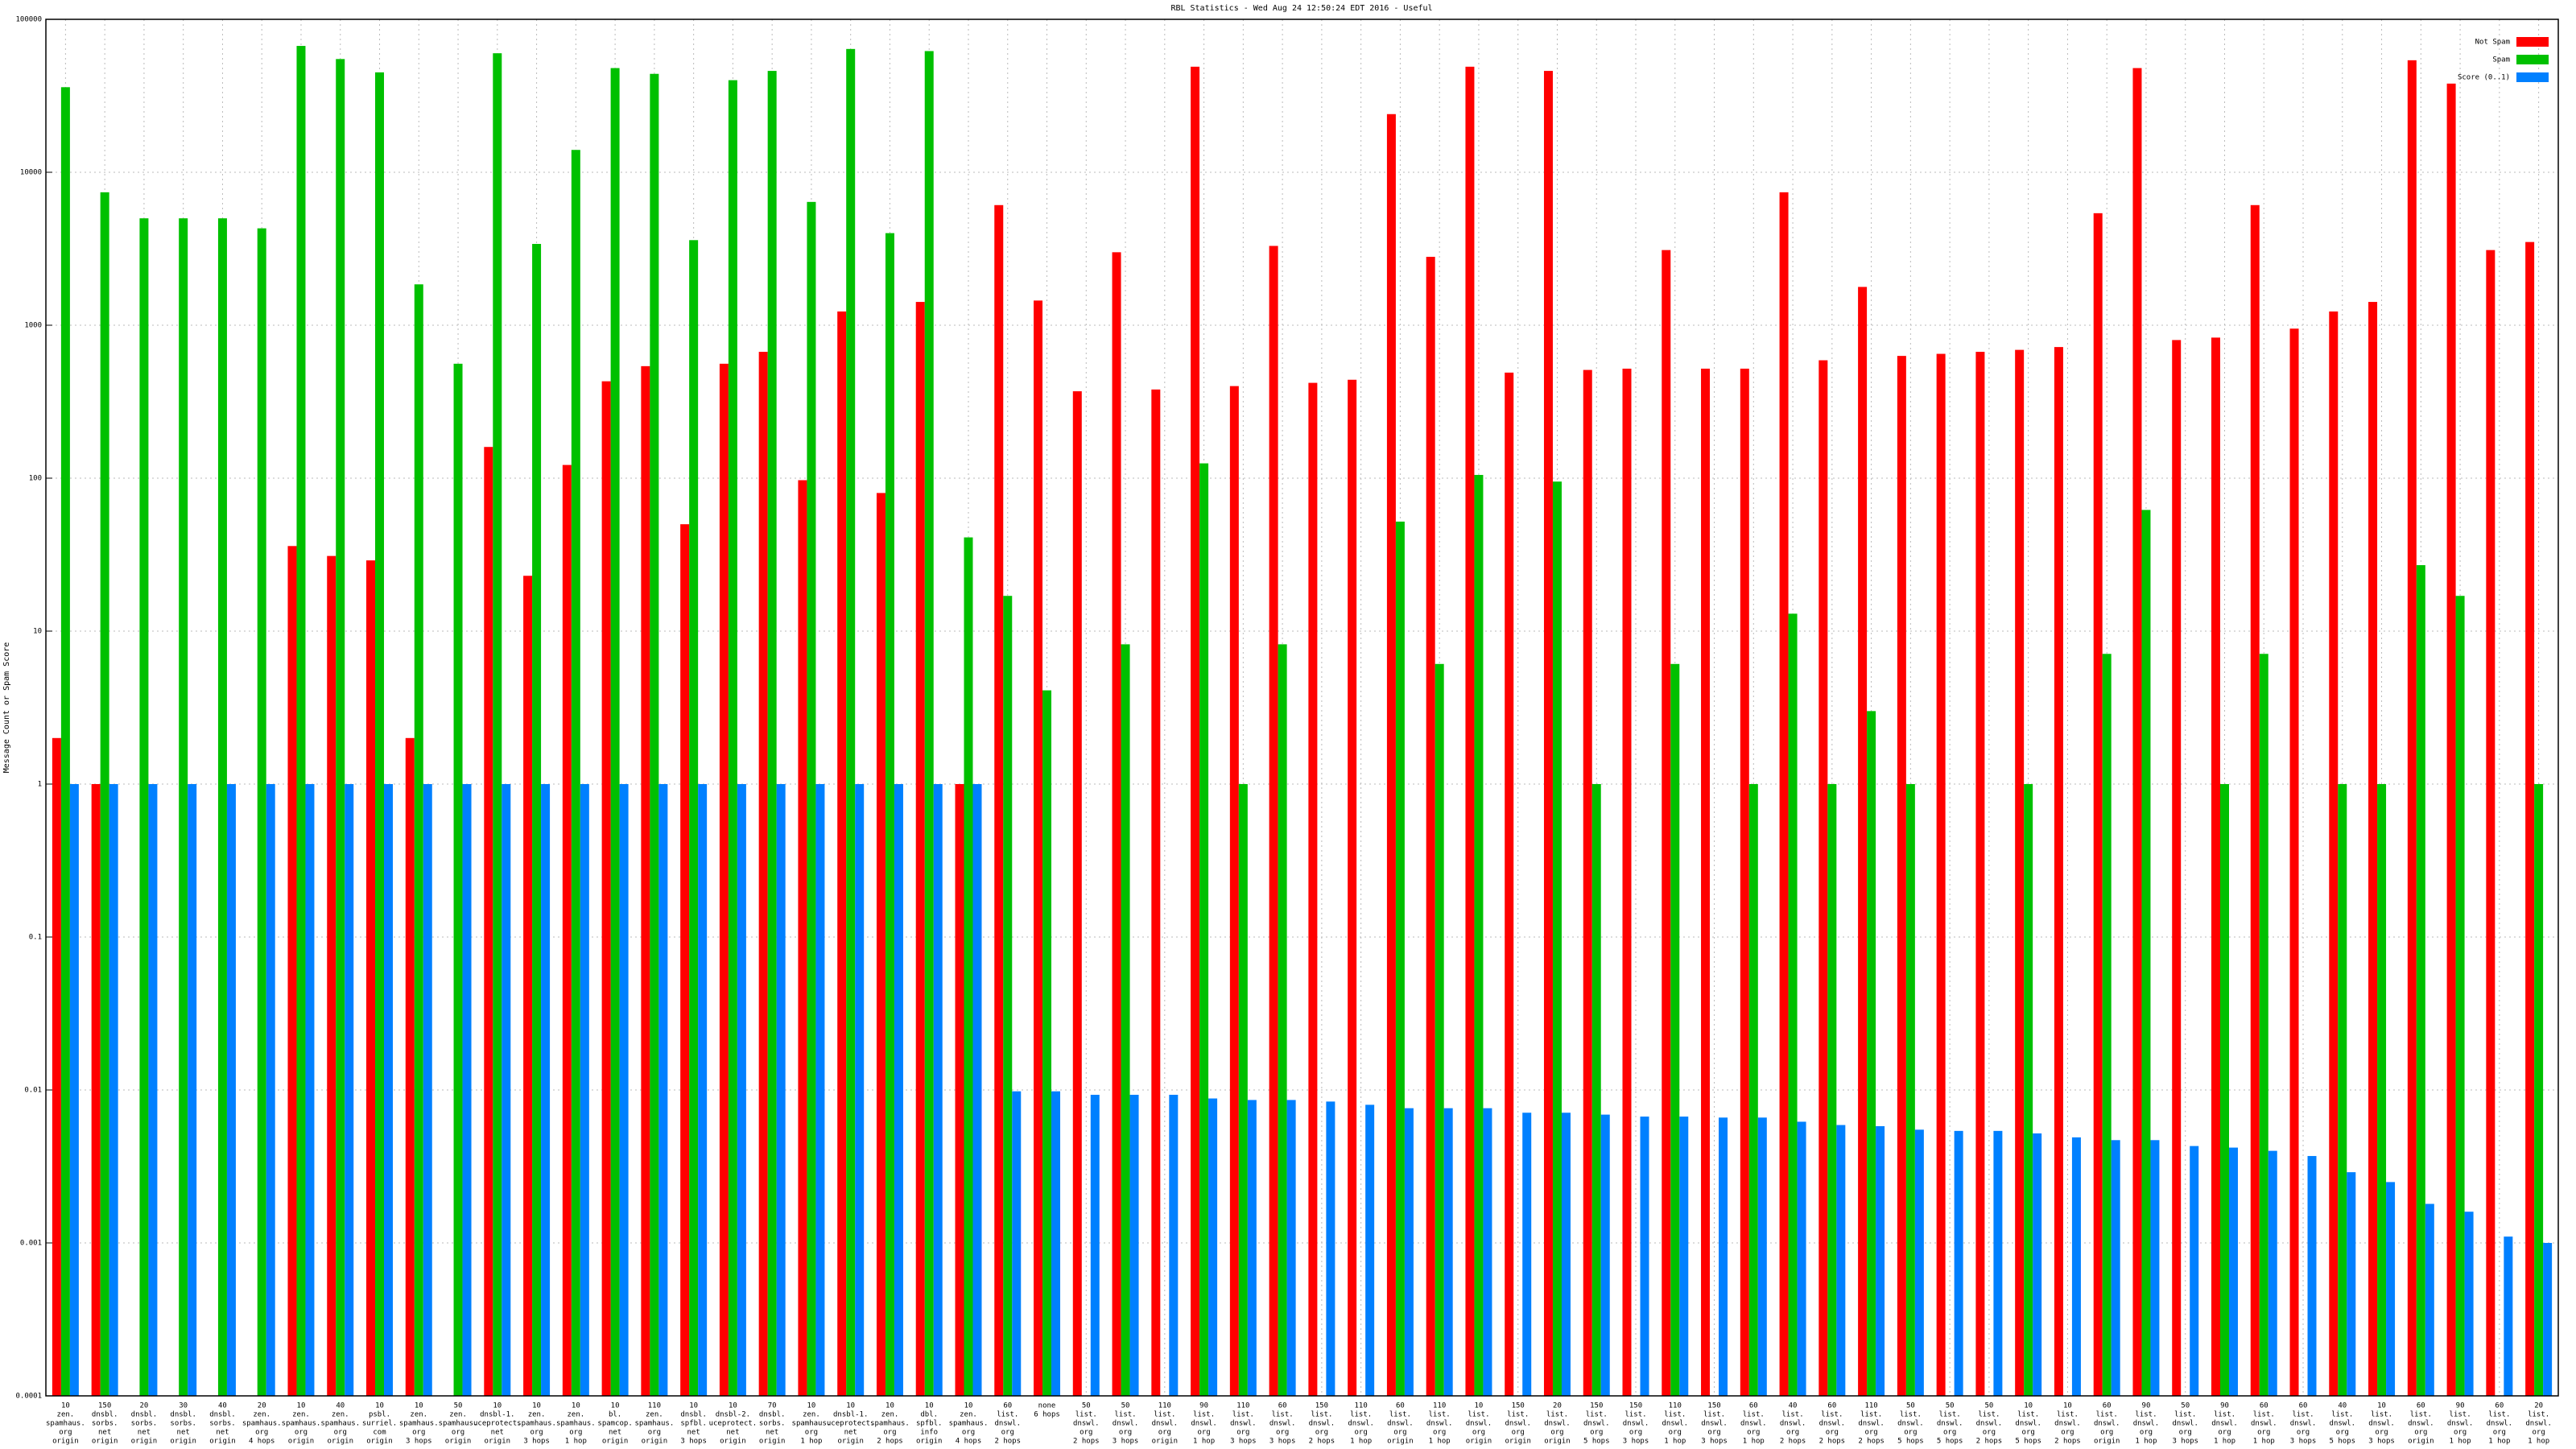  Describe the element at coordinates (615, 1415) in the screenshot. I see `x-tick-label: bl.` at that location.